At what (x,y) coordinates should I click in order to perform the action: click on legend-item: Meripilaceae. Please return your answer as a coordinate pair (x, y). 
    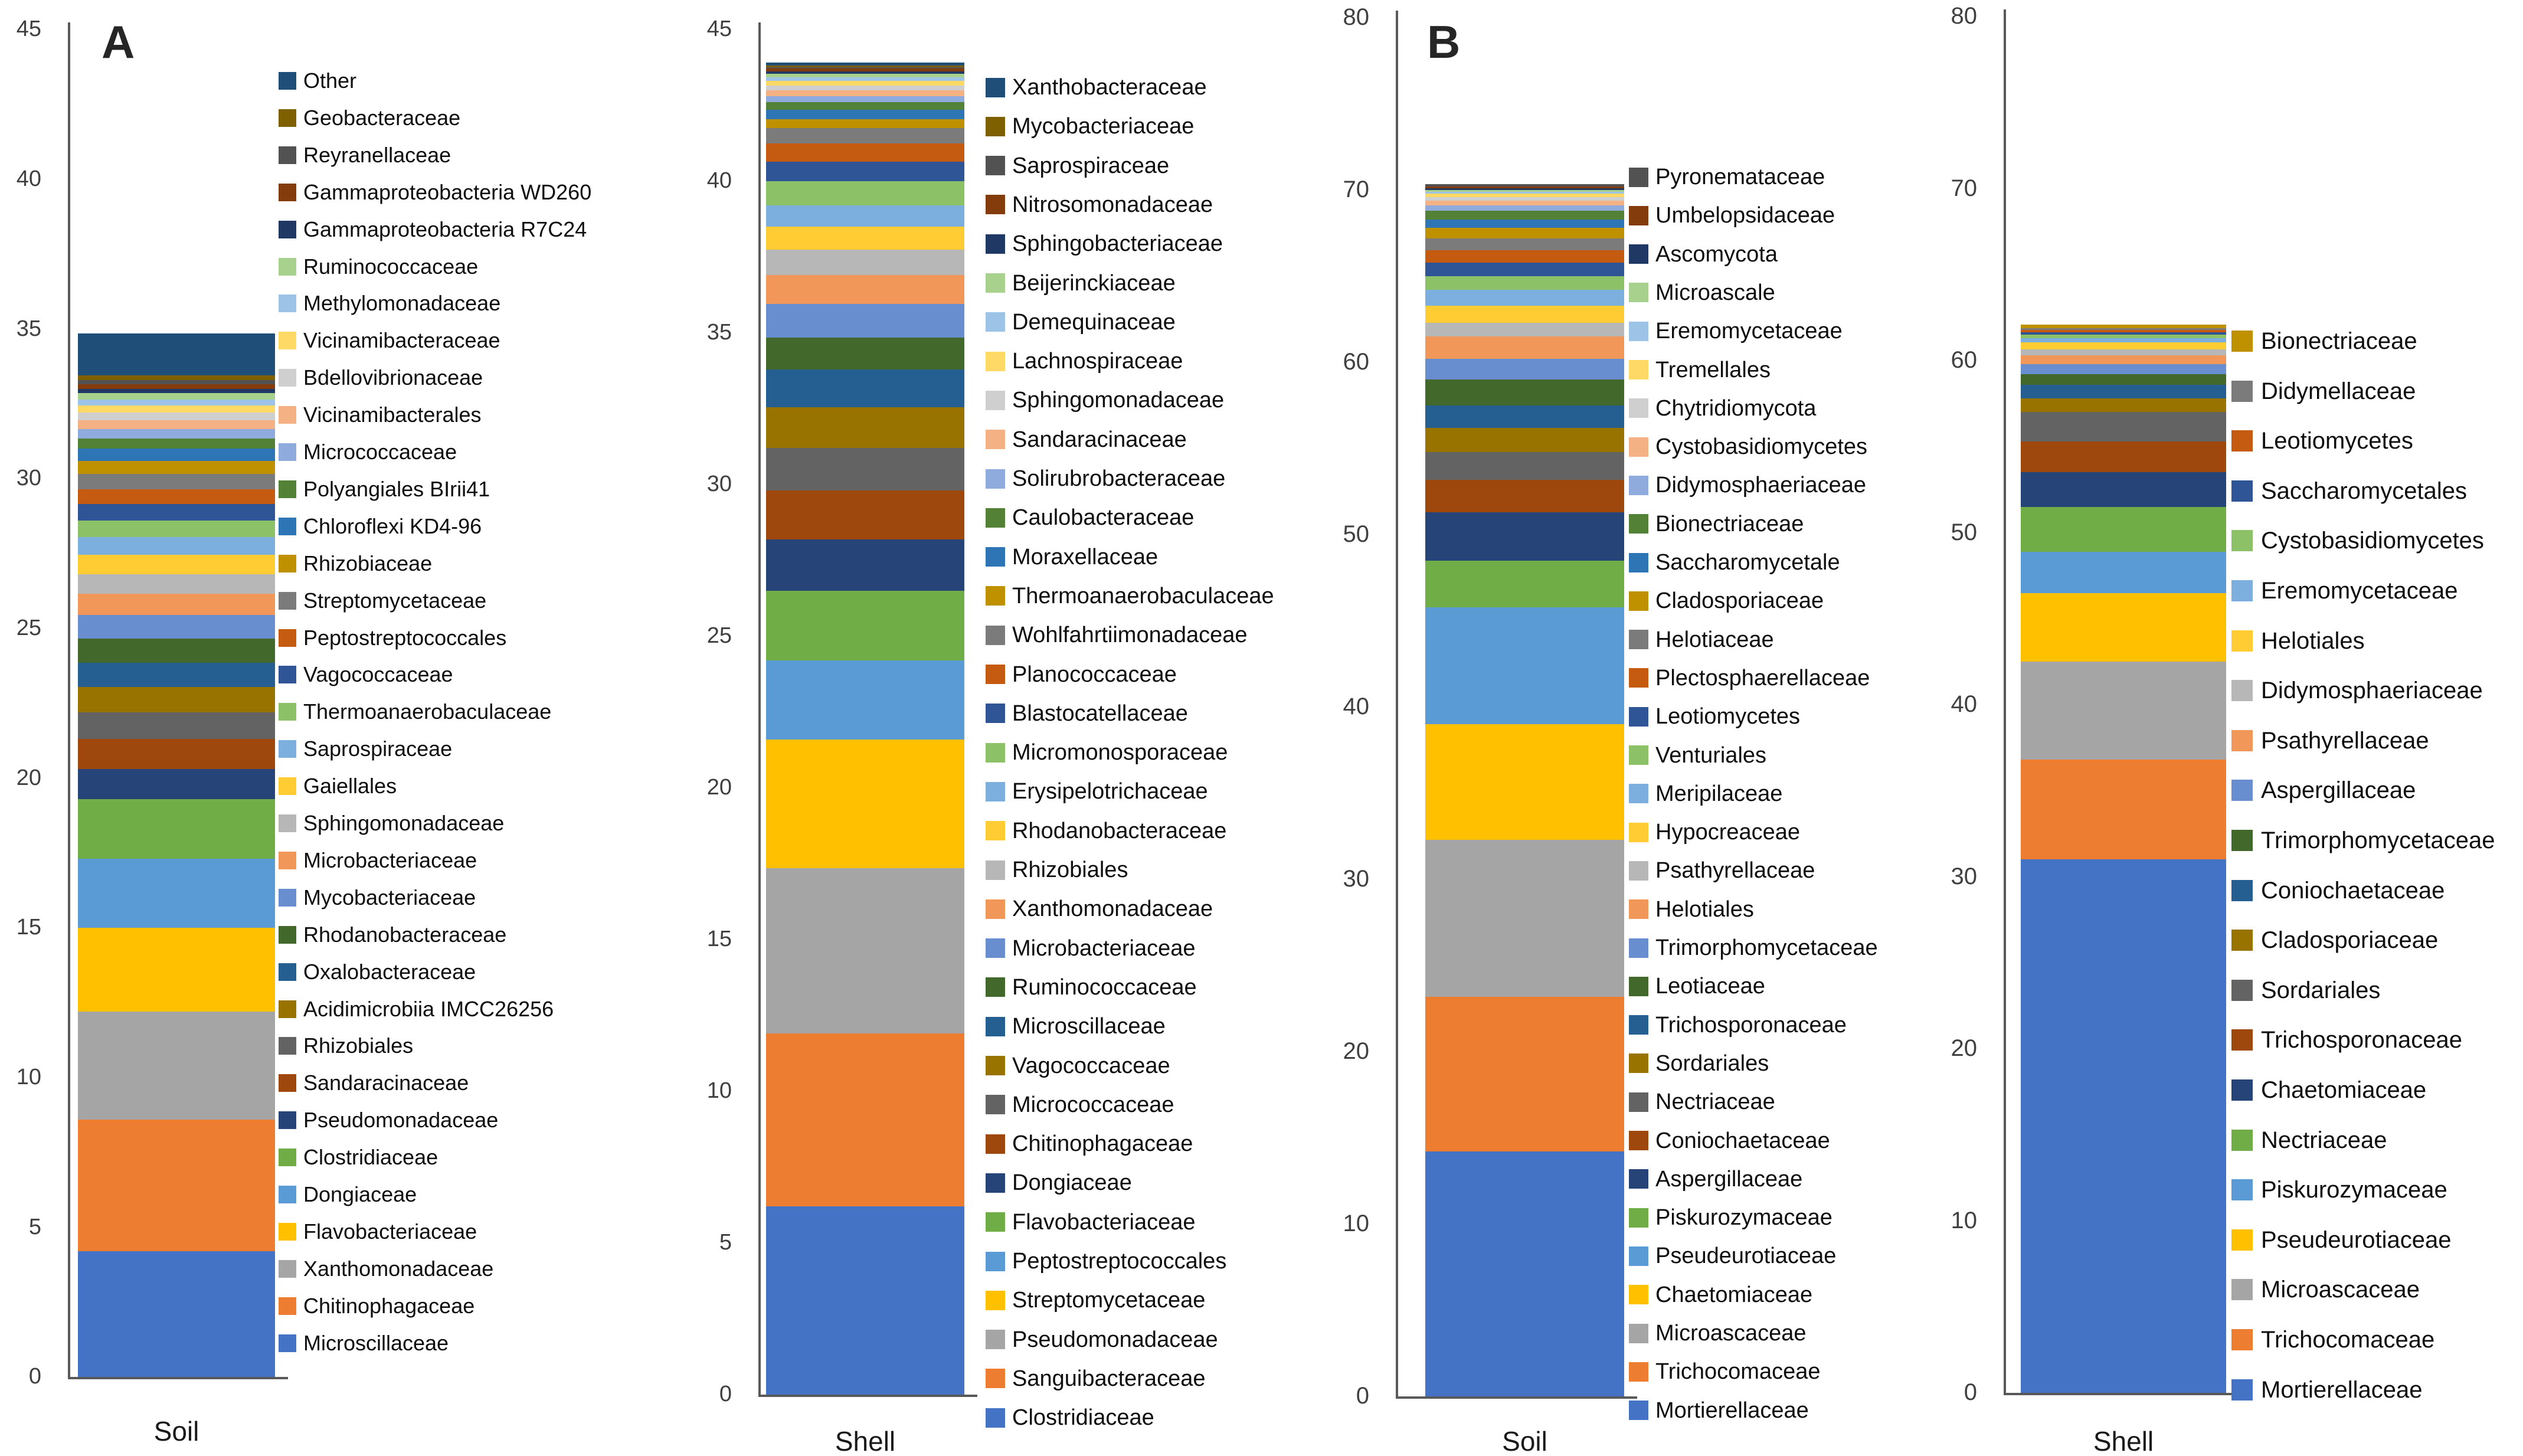
    Looking at the image, I should click on (1705, 794).